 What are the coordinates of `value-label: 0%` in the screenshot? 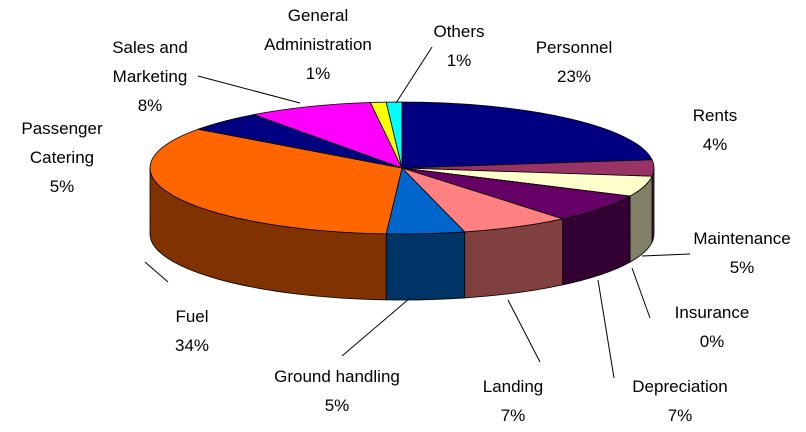 It's located at (712, 341).